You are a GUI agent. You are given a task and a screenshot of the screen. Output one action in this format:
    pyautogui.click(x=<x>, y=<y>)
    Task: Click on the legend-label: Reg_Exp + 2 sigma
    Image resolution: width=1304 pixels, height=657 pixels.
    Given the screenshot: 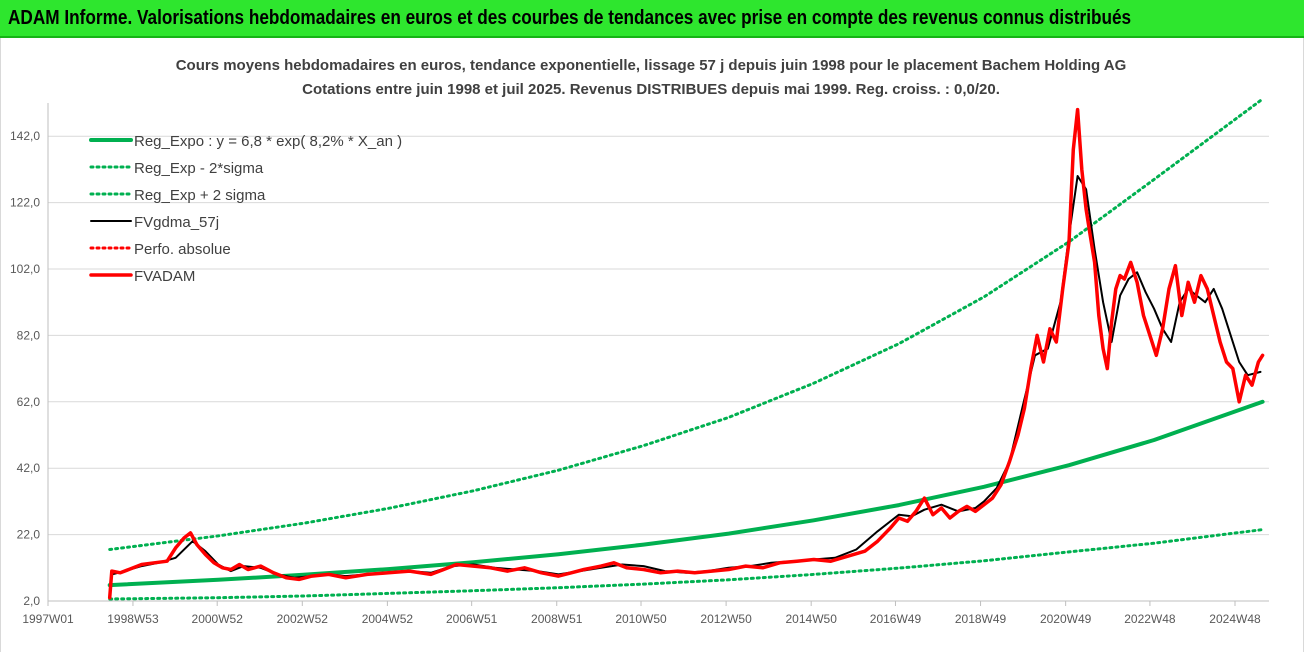 What is the action you would take?
    pyautogui.click(x=200, y=195)
    